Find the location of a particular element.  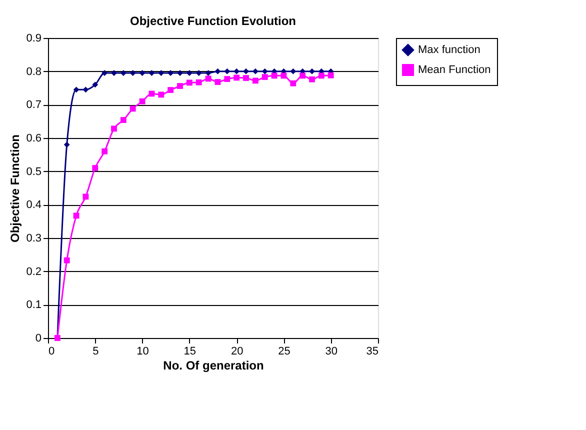

x-tick-label: 0 is located at coordinates (51, 352).